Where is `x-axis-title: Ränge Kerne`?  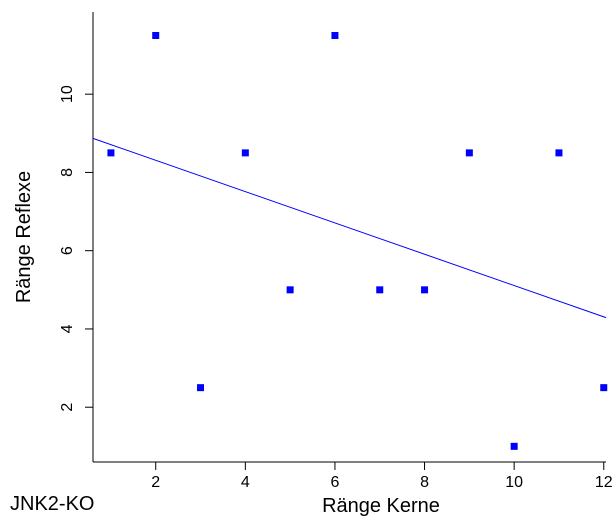 x-axis-title: Ränge Kerne is located at coordinates (381, 506).